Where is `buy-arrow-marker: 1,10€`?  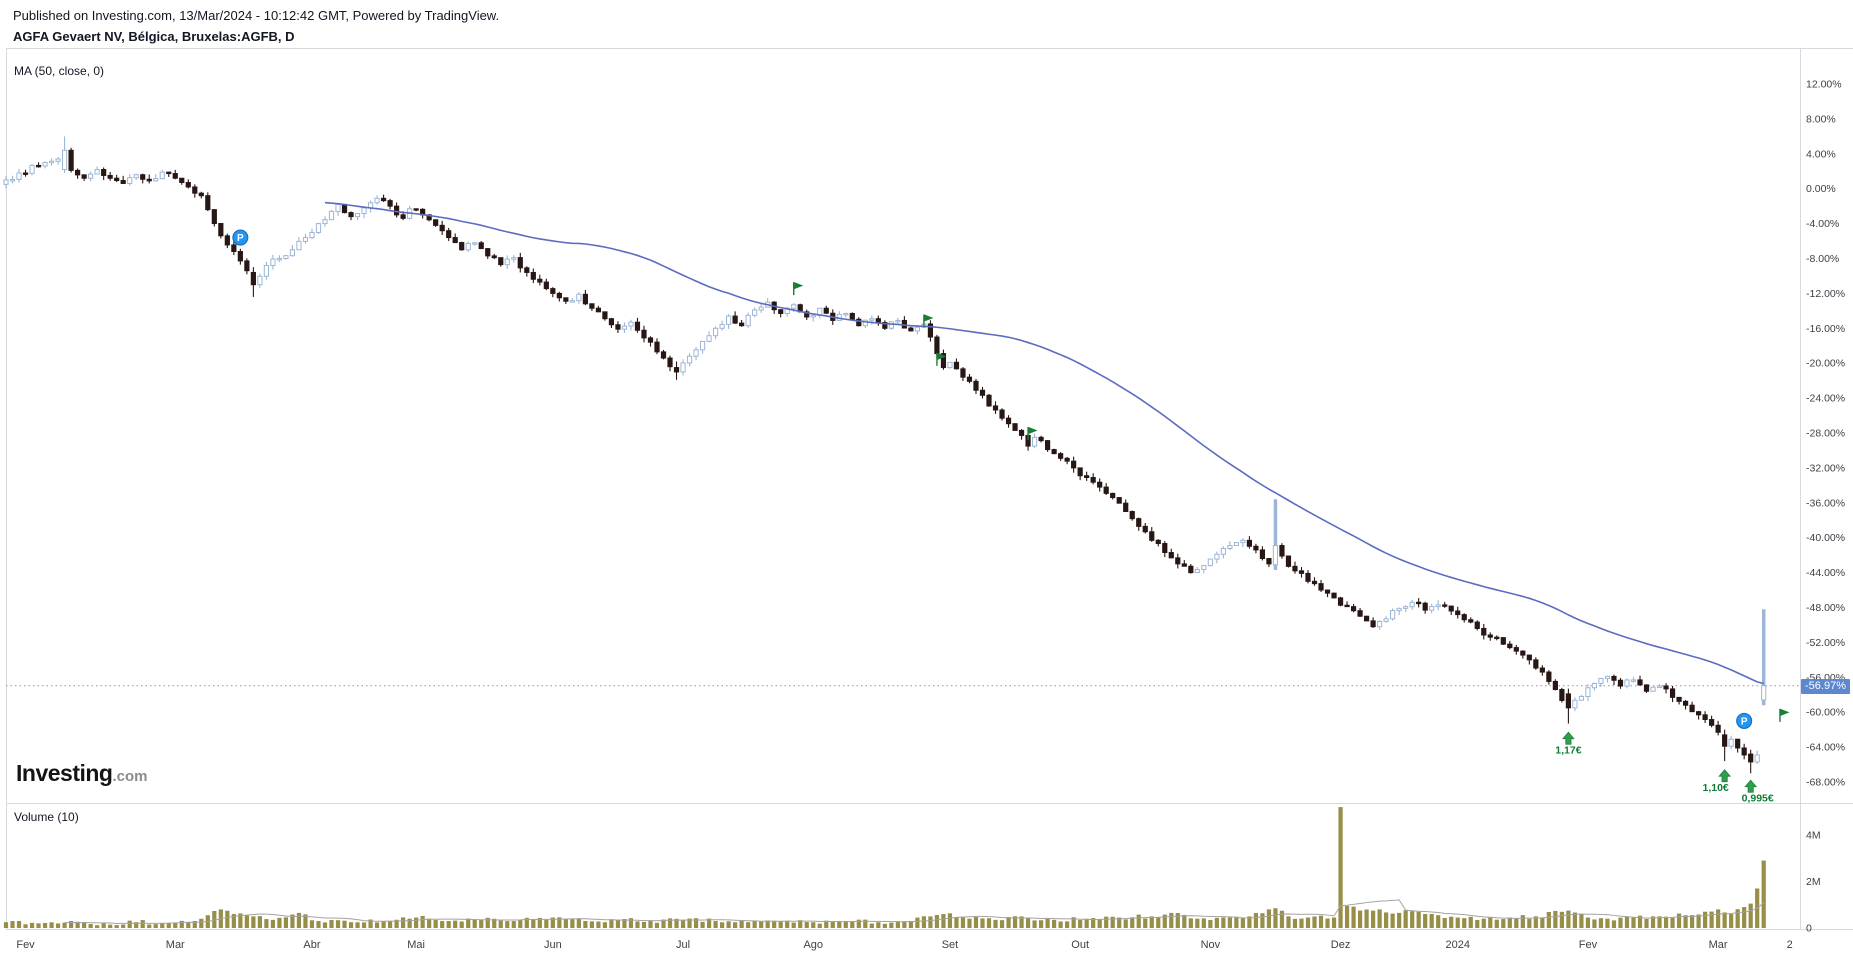 buy-arrow-marker: 1,10€ is located at coordinates (1717, 781).